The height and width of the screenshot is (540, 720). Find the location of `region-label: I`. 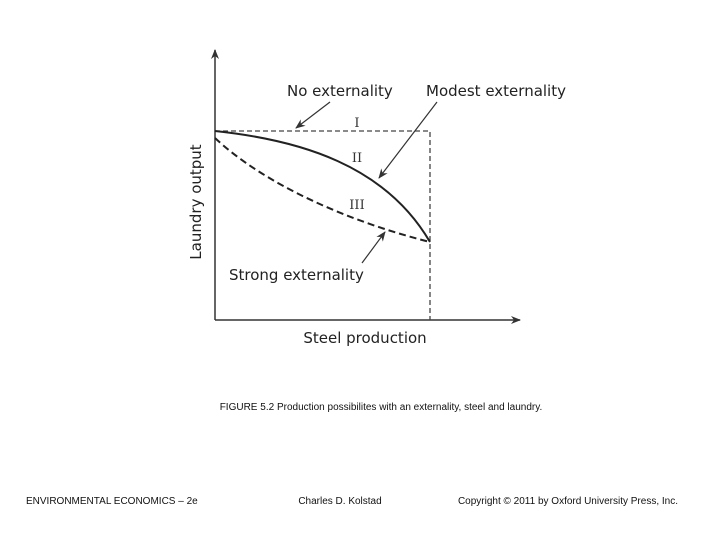

region-label: I is located at coordinates (356, 123).